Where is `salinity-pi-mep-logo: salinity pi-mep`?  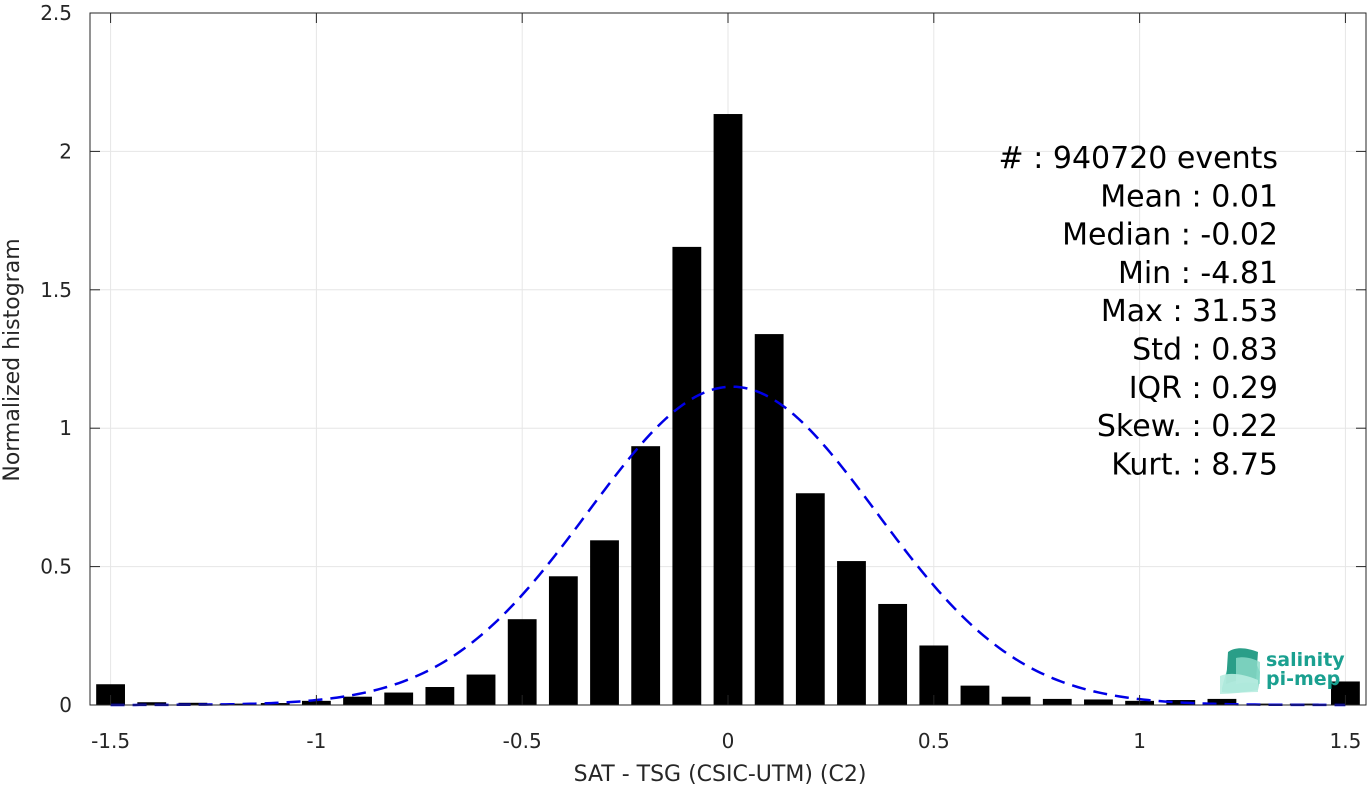
salinity-pi-mep-logo: salinity pi-mep is located at coordinates (1282, 671).